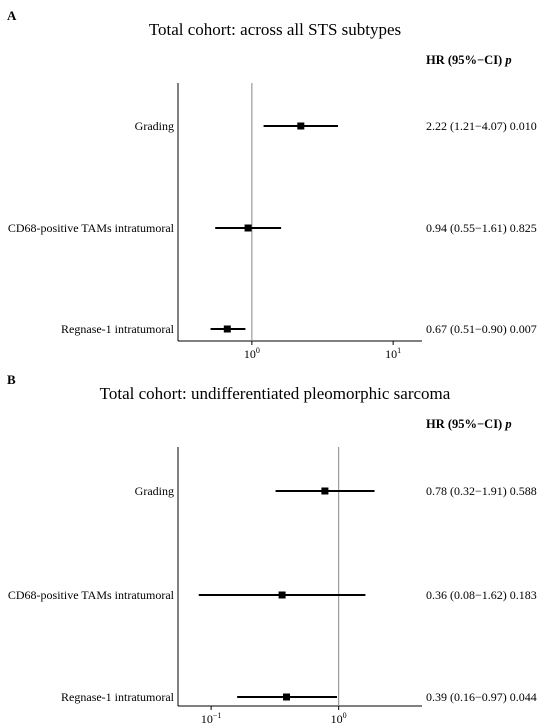 The height and width of the screenshot is (728, 550). Describe the element at coordinates (11, 379) in the screenshot. I see `panel-label: B` at that location.